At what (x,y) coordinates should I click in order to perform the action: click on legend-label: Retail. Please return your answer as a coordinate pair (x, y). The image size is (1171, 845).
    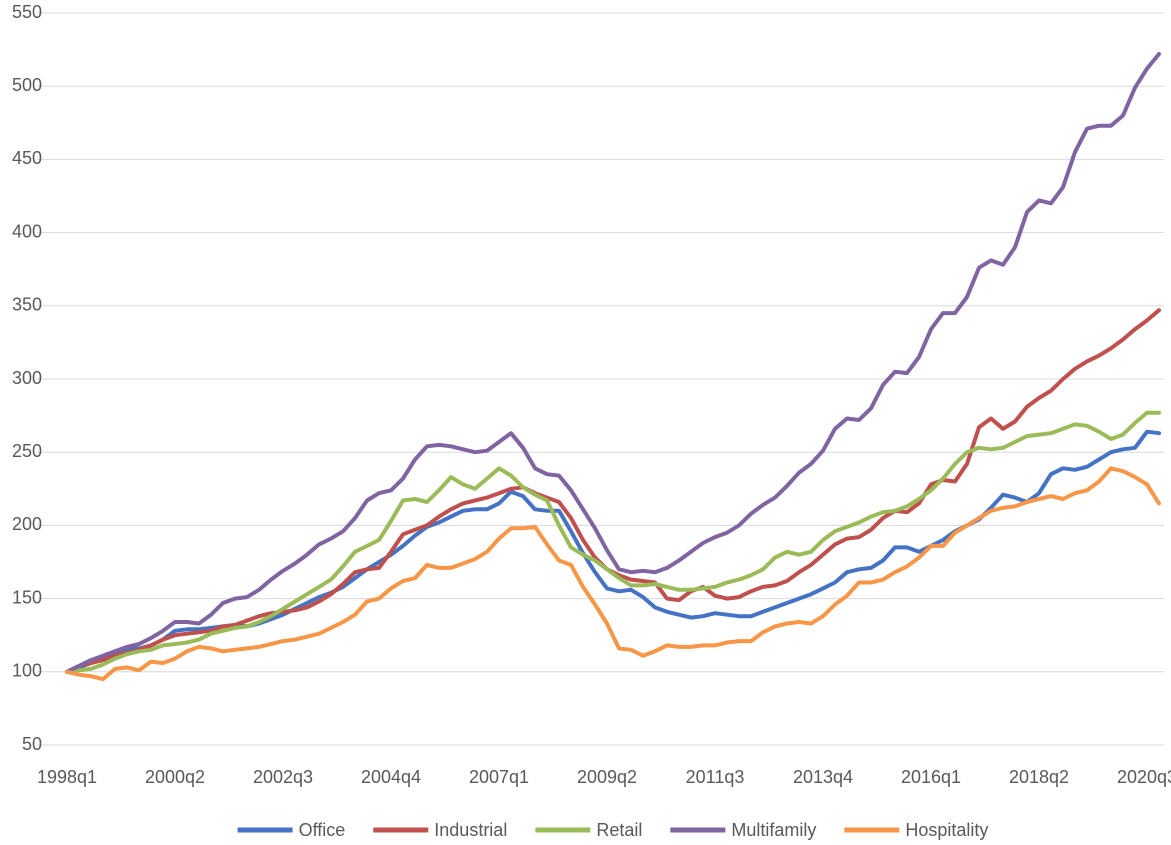
    Looking at the image, I should click on (619, 830).